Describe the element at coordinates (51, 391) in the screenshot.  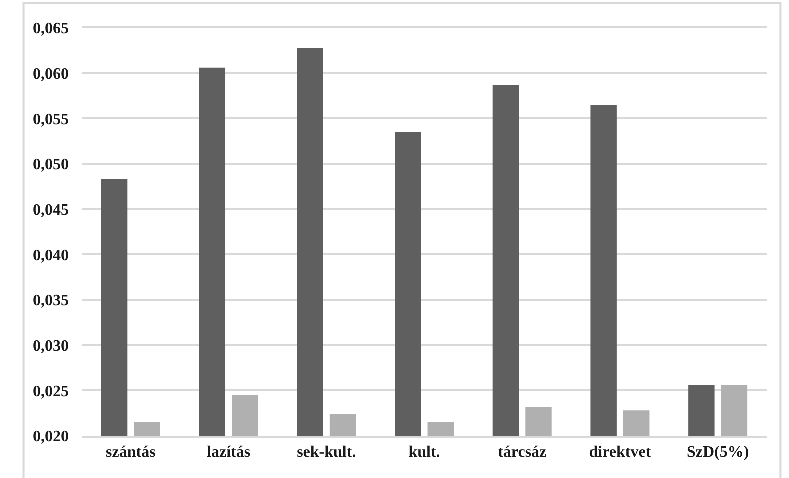
I see `y-tick-label: 0,025` at that location.